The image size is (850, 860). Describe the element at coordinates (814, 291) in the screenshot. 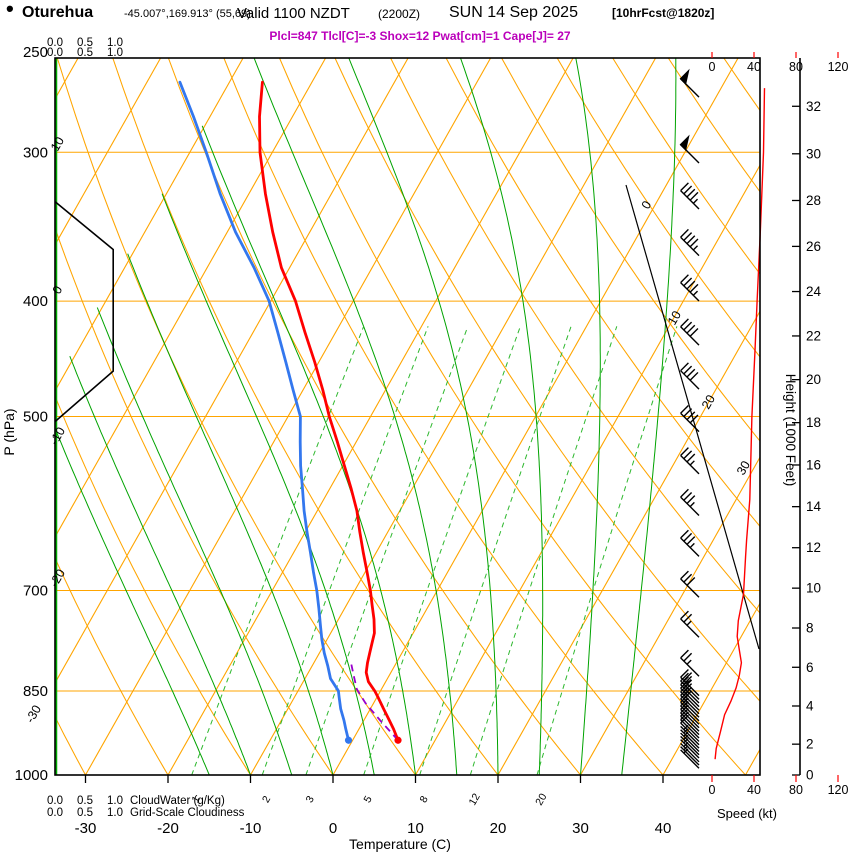

I see `height-tick-label: 24` at that location.